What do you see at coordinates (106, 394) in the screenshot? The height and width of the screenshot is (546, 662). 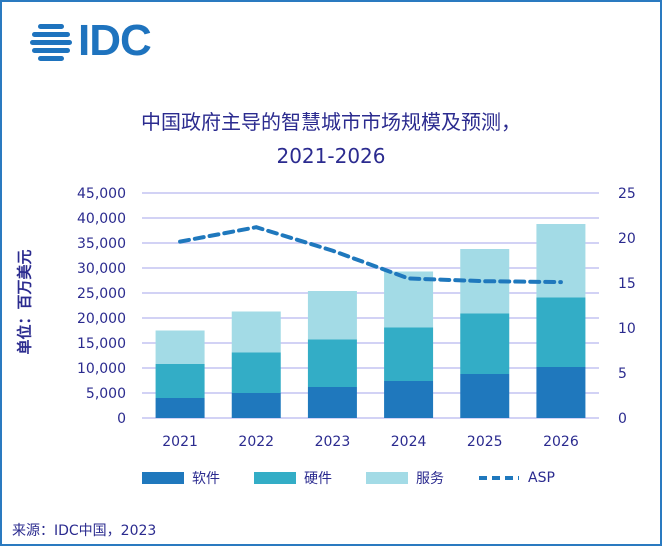 I see `y-tick-label: 5,000` at bounding box center [106, 394].